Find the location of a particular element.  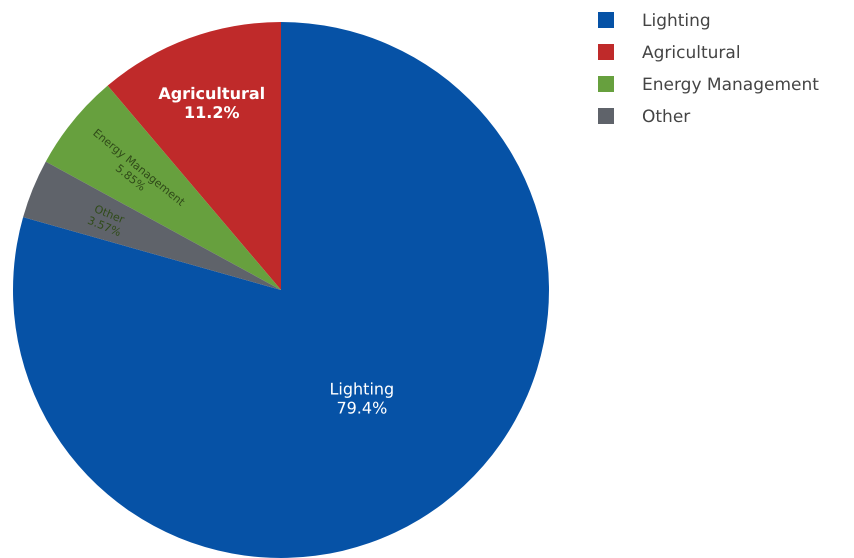

slice-label: Agricultural is located at coordinates (212, 93).